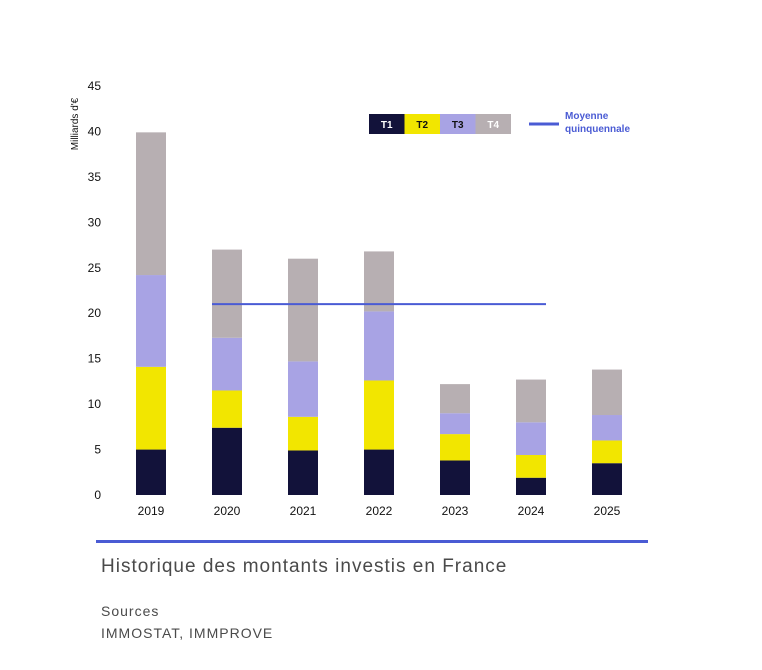 The width and height of the screenshot is (762, 670). What do you see at coordinates (607, 392) in the screenshot?
I see `bar-segment-t4-2025` at bounding box center [607, 392].